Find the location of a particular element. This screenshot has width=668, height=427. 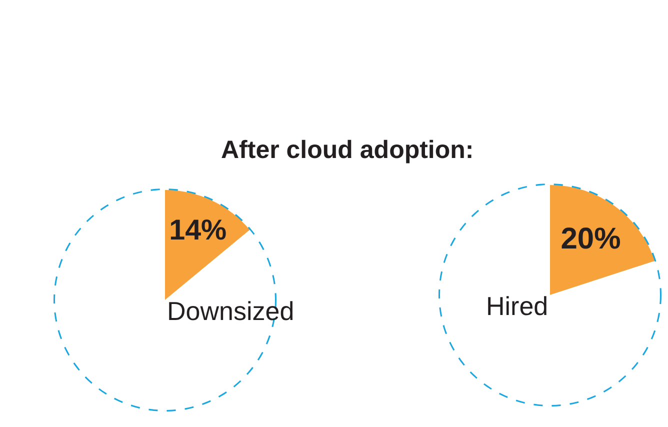

text: Downsized is located at coordinates (230, 311).